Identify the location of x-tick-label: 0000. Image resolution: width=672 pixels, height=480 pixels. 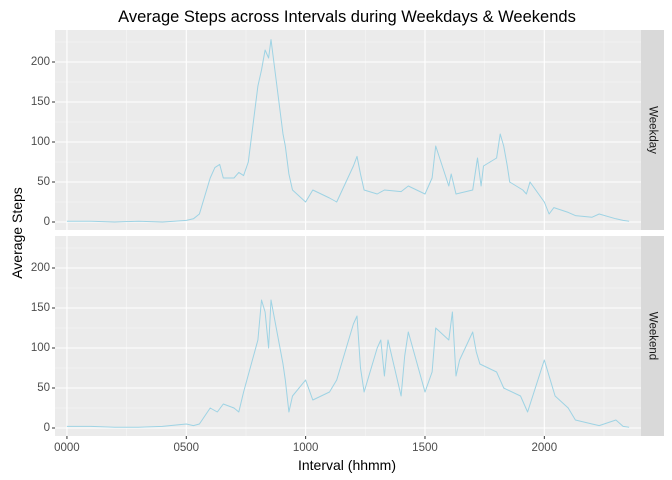
(67, 448).